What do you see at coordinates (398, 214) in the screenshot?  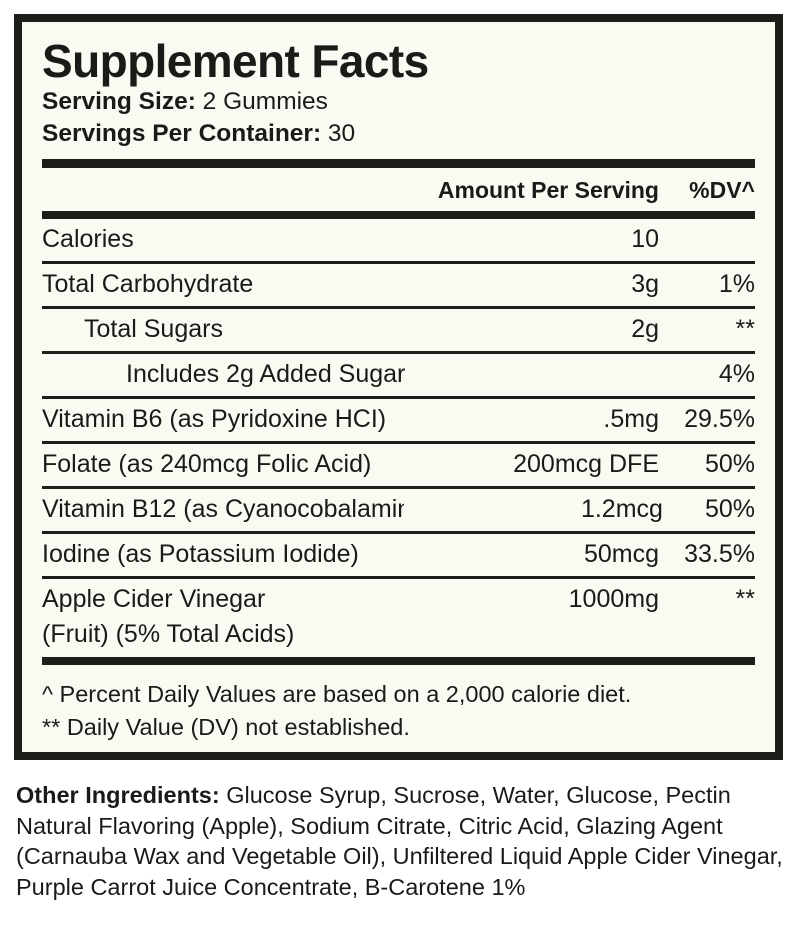 I see `divider-below-column-headers` at bounding box center [398, 214].